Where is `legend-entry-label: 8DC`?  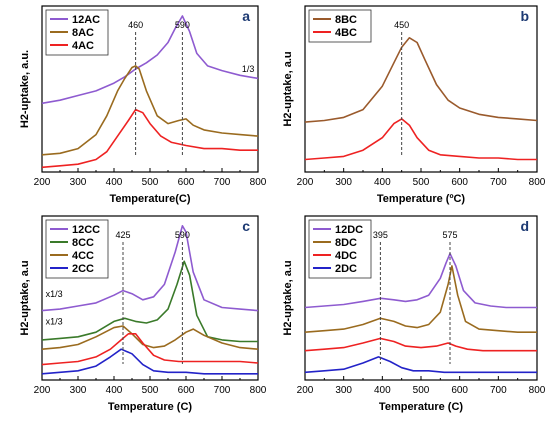
legend-entry-label: 8DC is located at coordinates (346, 243).